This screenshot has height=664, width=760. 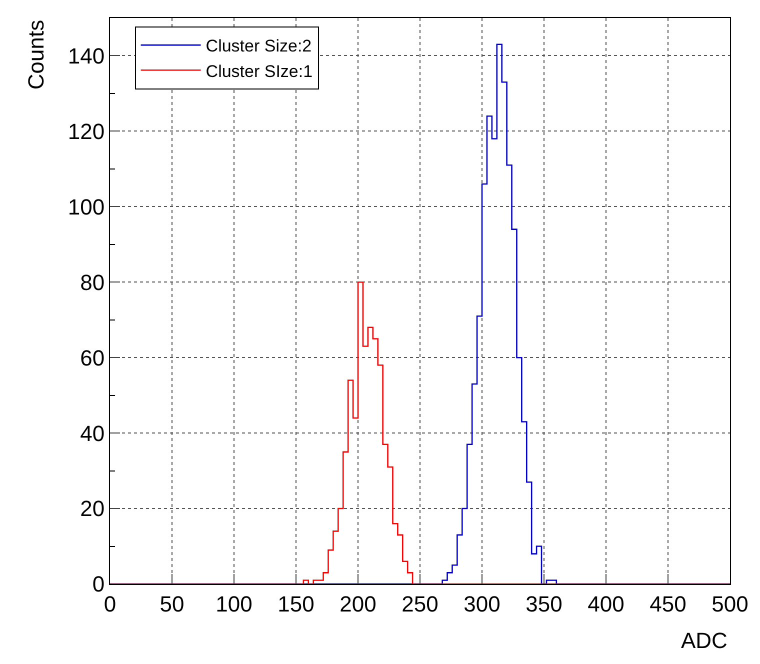 I want to click on y-tick-label: 0, so click(x=98, y=584).